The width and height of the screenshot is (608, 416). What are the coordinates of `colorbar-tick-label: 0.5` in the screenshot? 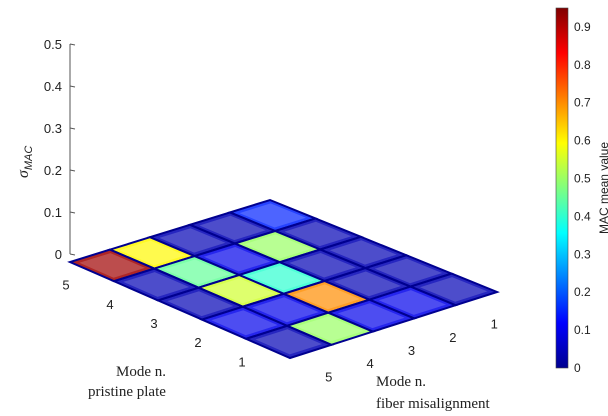 It's located at (582, 179).